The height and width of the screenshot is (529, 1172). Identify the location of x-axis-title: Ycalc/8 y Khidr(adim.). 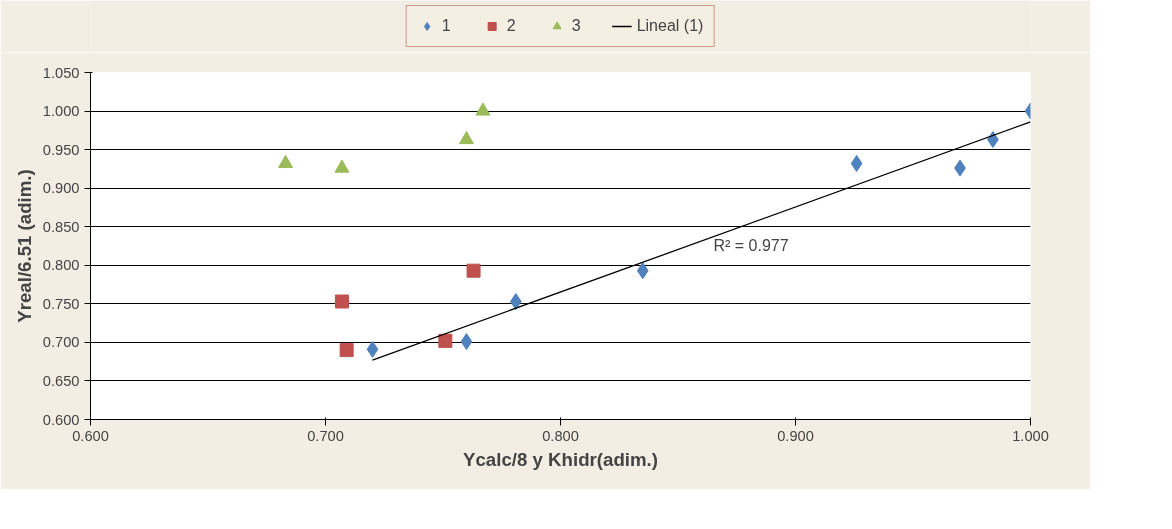
(560, 459).